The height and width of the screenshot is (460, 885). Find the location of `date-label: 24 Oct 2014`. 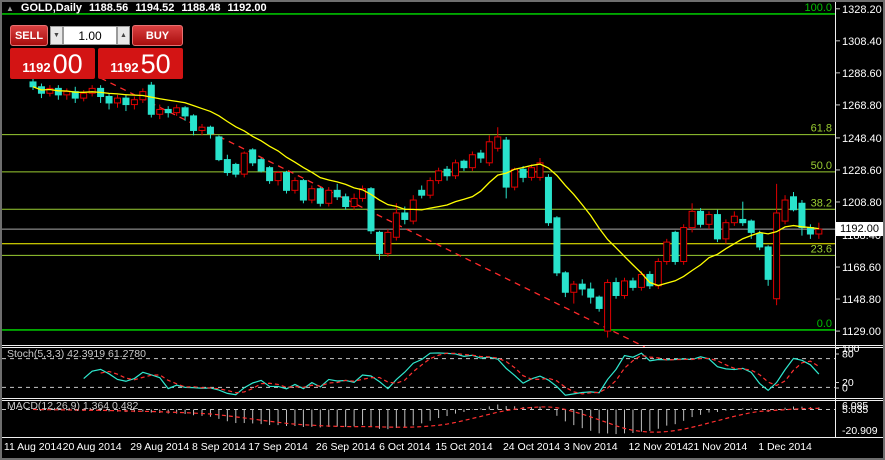

date-label: 24 Oct 2014 is located at coordinates (531, 447).